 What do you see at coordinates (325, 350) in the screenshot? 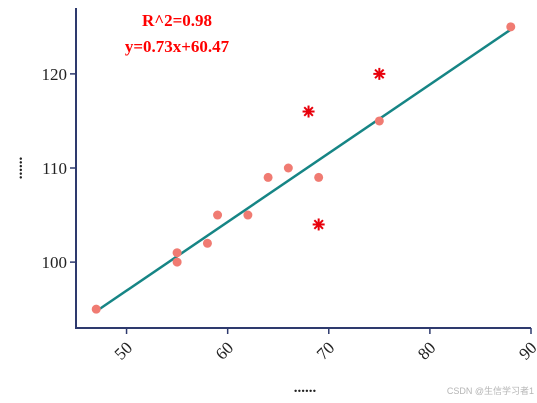
I see `x-tick-label: 70` at bounding box center [325, 350].